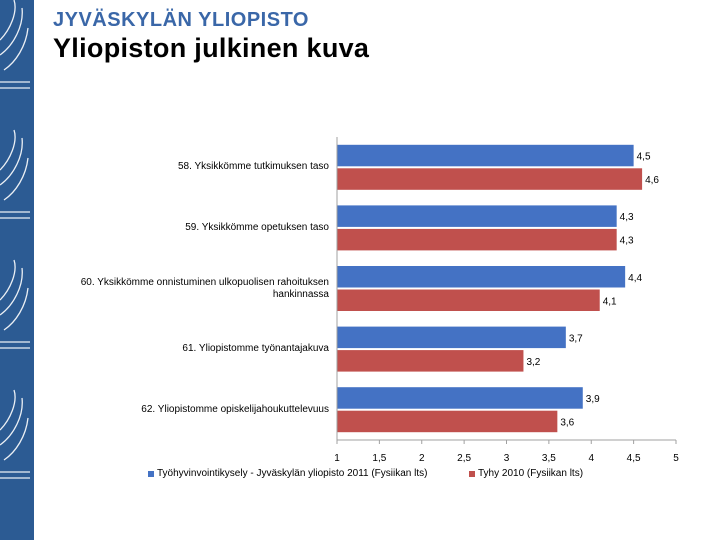 This screenshot has height=540, width=720. What do you see at coordinates (15, 239) in the screenshot?
I see `torch-emblem-pattern` at bounding box center [15, 239].